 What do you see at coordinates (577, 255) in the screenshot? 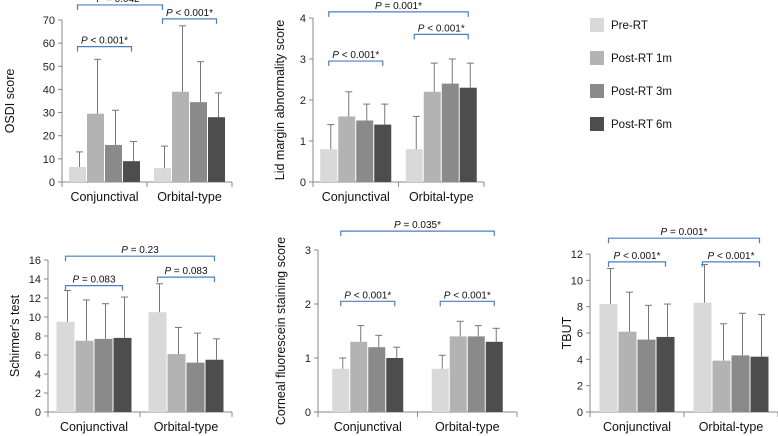
I see `y-tick-label: 12` at bounding box center [577, 255].